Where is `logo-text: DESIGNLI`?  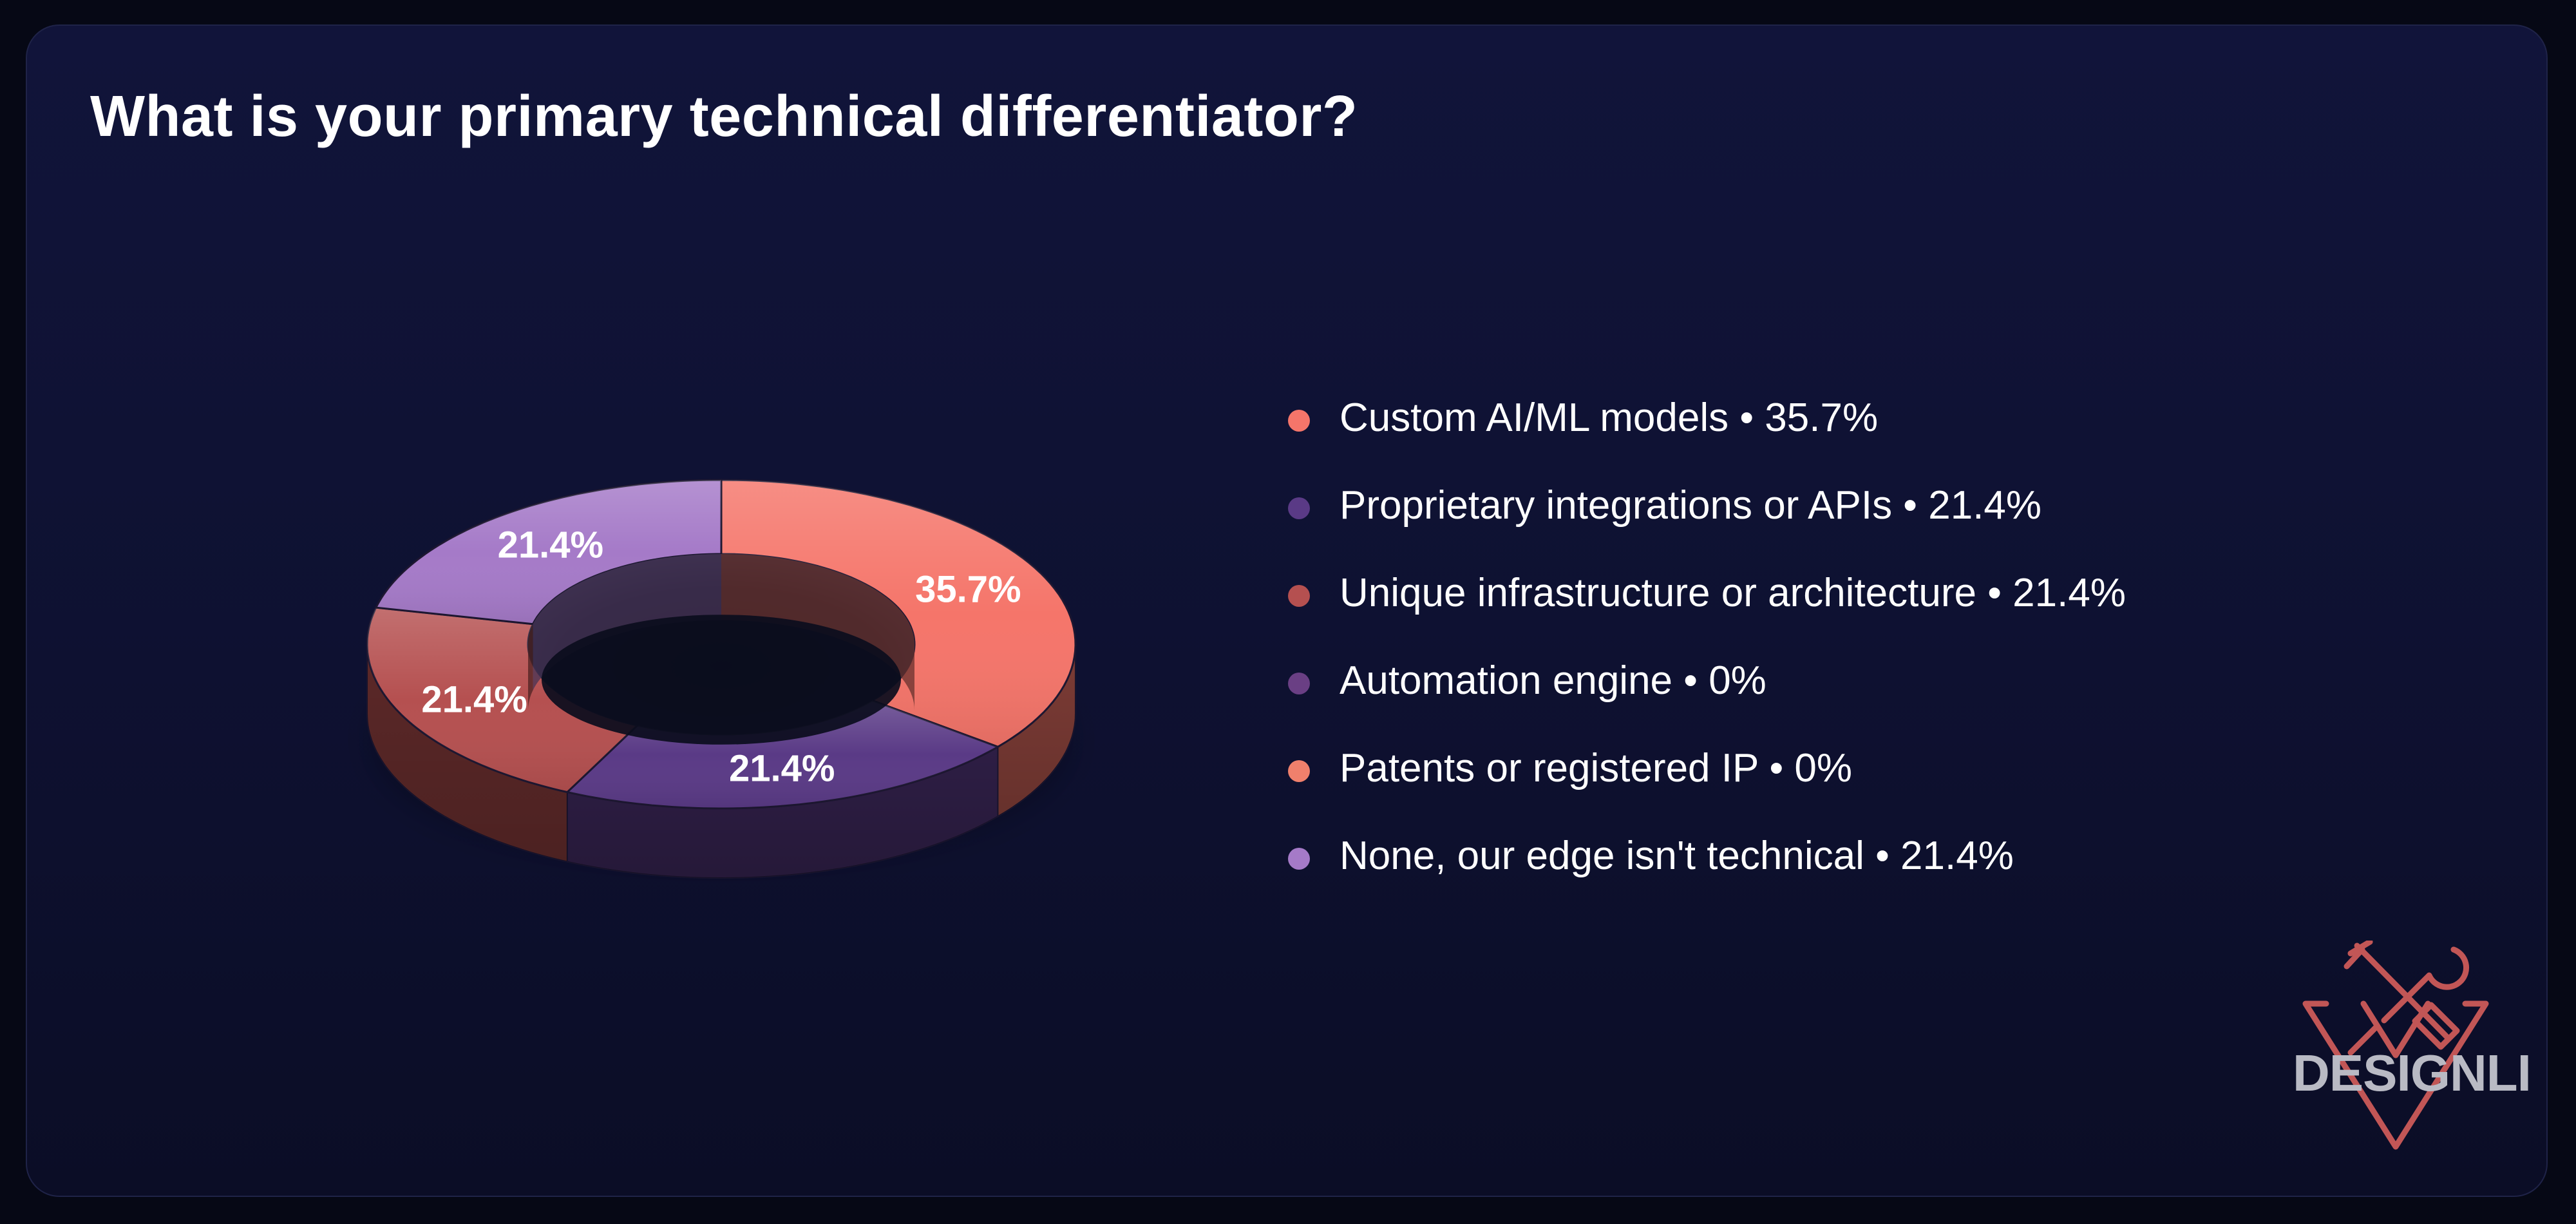 logo-text: DESIGNLI is located at coordinates (2412, 1073).